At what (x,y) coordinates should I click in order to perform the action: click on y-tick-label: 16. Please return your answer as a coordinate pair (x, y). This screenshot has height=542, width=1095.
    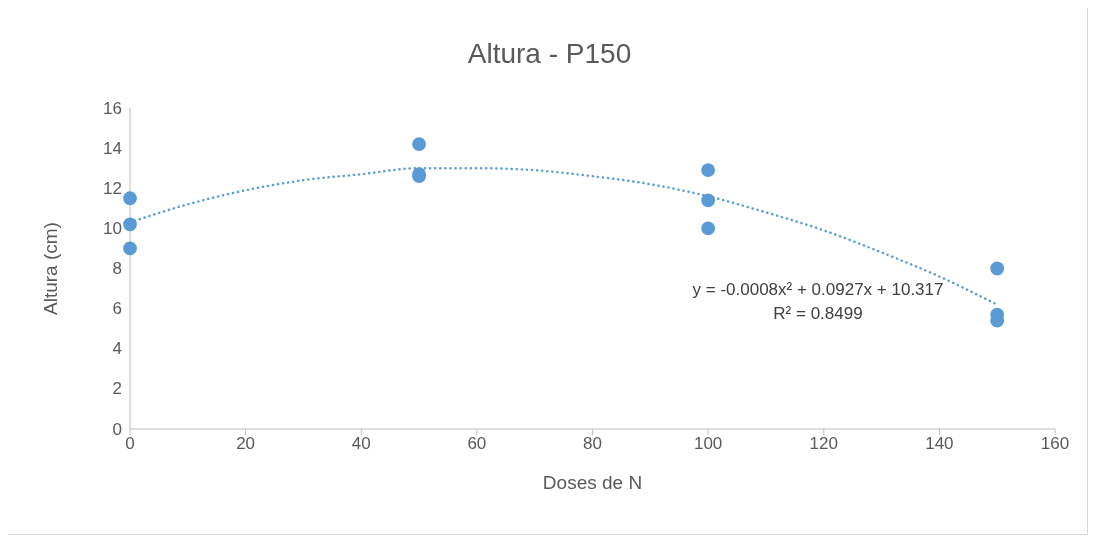
    Looking at the image, I should click on (112, 108).